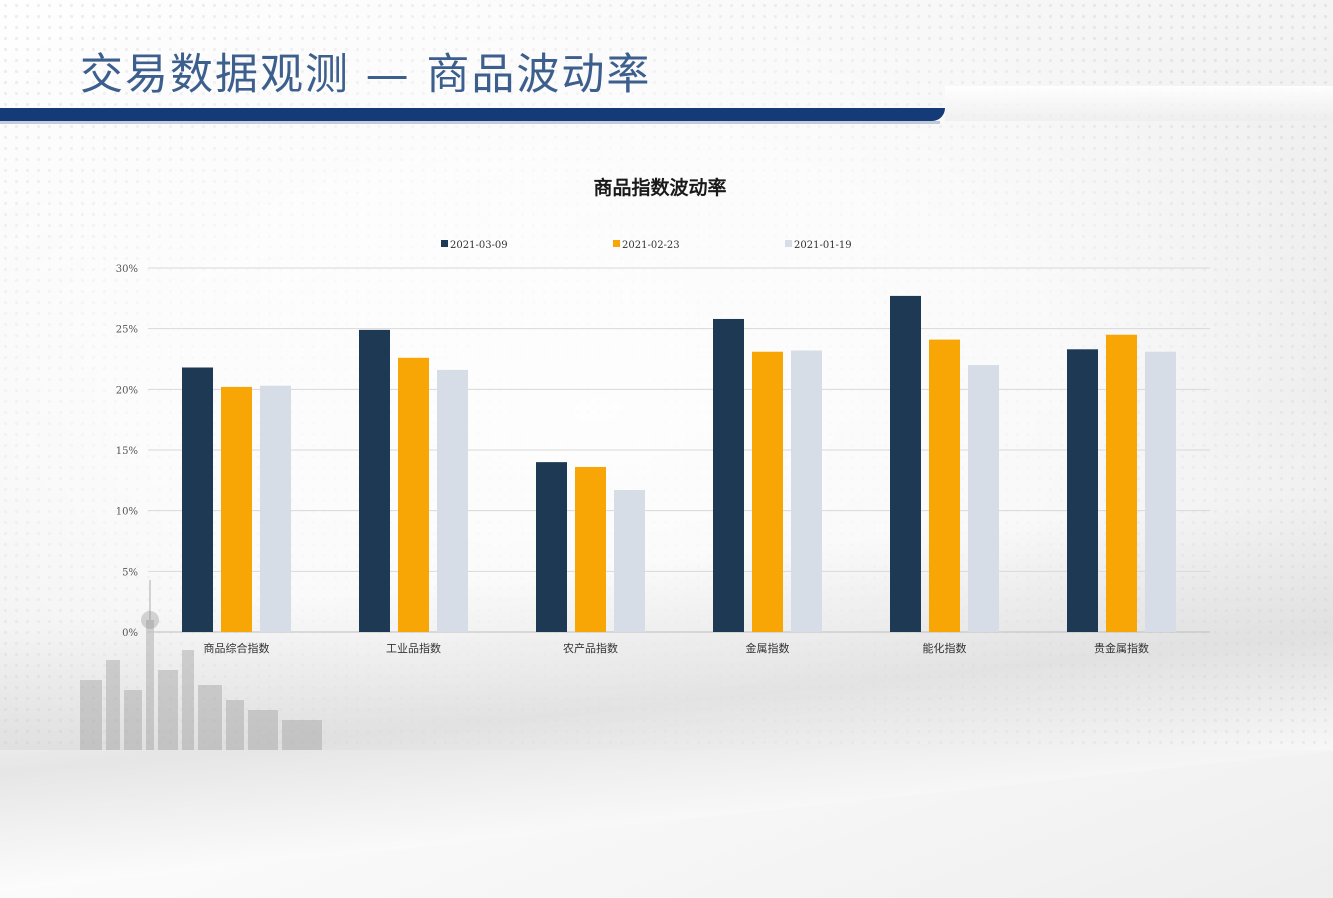 This screenshot has height=898, width=1333. Describe the element at coordinates (130, 633) in the screenshot. I see `y-tick-label: 0%` at that location.